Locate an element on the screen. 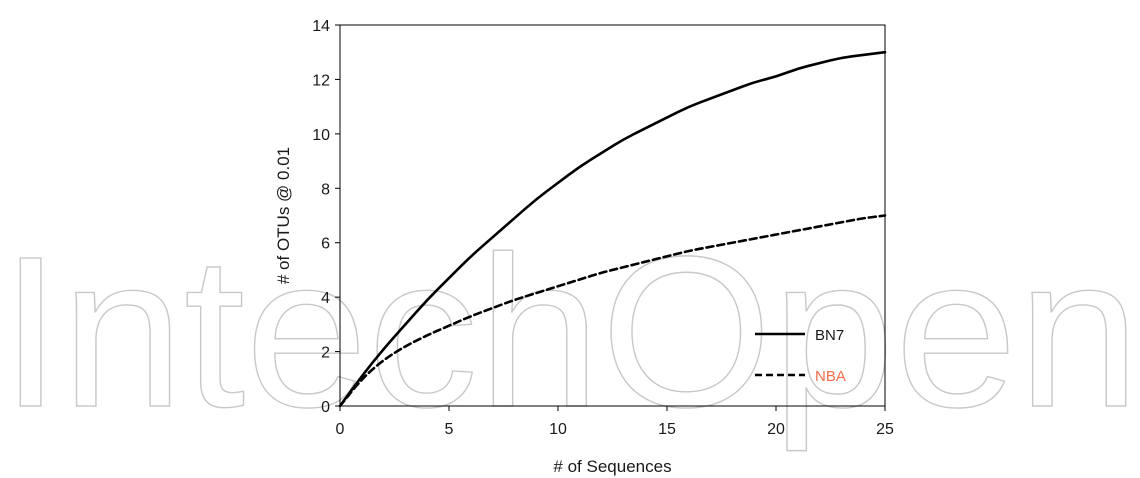 The height and width of the screenshot is (478, 1140). y-axis-ticks: 0 2 4 6 8 10 12 14 is located at coordinates (326, 217).